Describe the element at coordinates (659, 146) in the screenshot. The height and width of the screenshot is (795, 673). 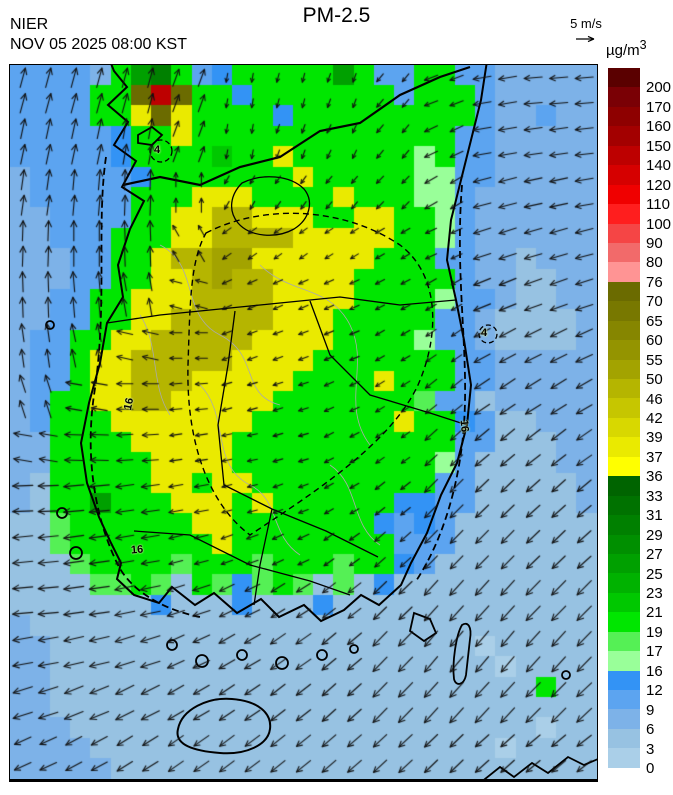
I see `colorbar-tick-label: 150` at that location.